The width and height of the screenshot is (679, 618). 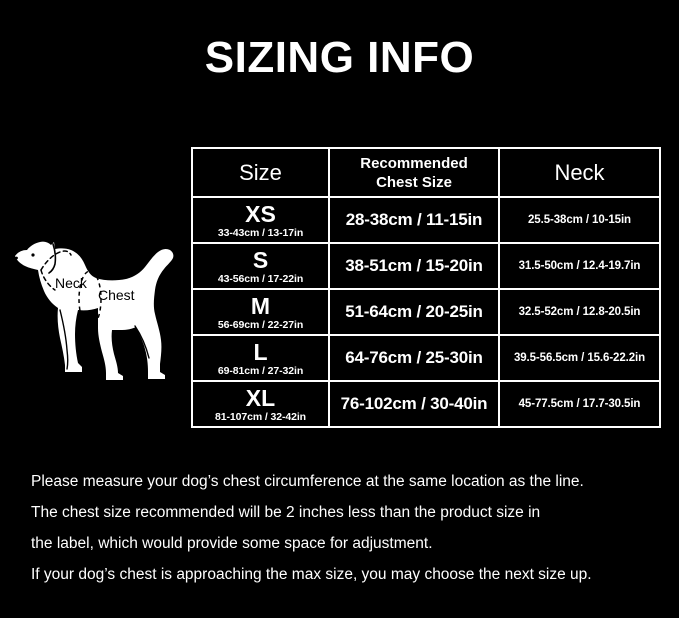 I want to click on size-range: 56-69cm / 22-27in, so click(x=260, y=324).